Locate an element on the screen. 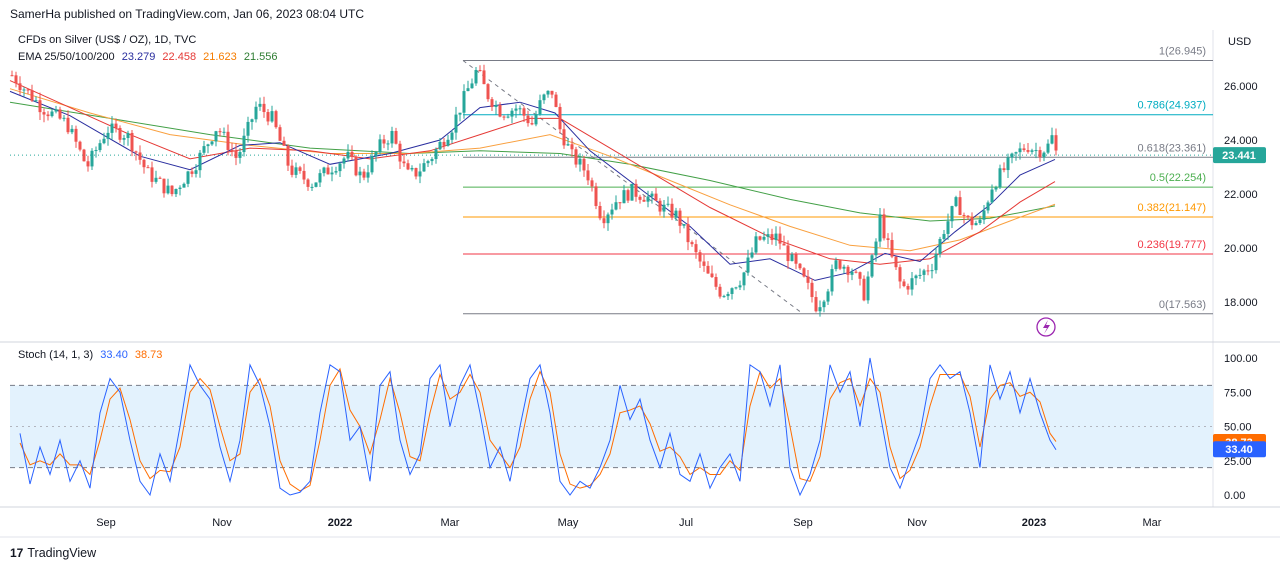 The height and width of the screenshot is (573, 1280). tradingview-brand: 17 TradingView is located at coordinates (53, 553).